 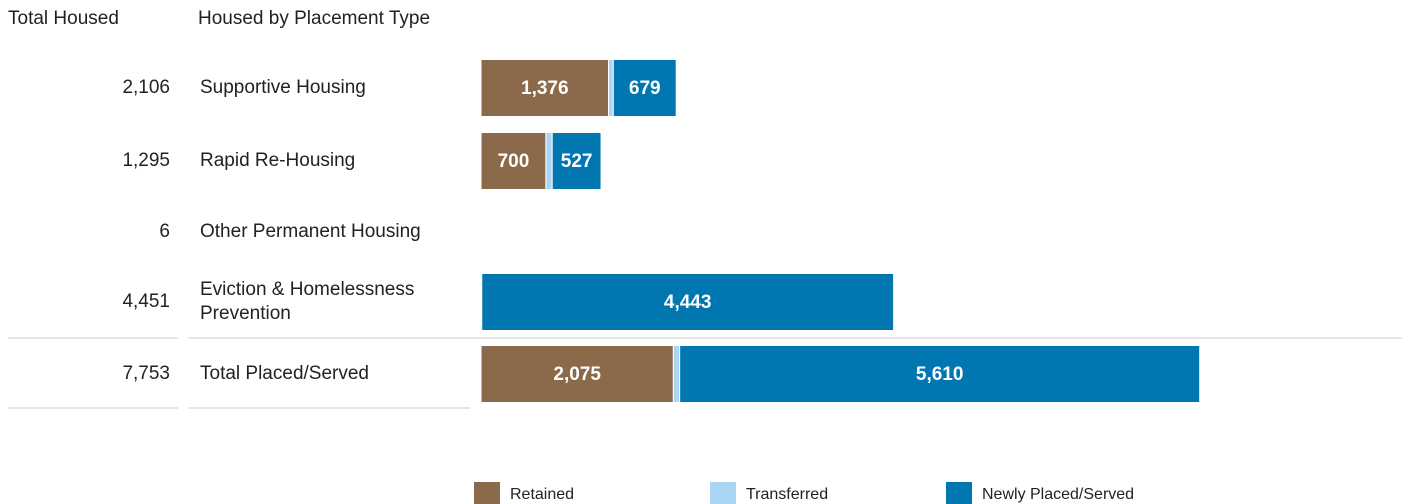 I want to click on value-label: 4,443, so click(x=688, y=302).